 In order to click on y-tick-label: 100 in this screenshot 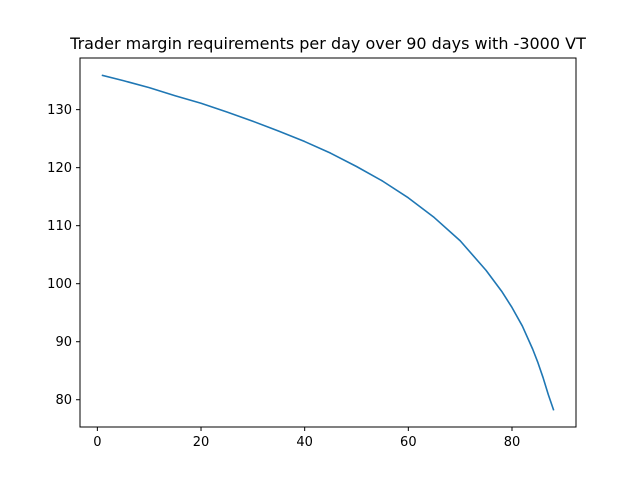, I will do `click(59, 284)`.